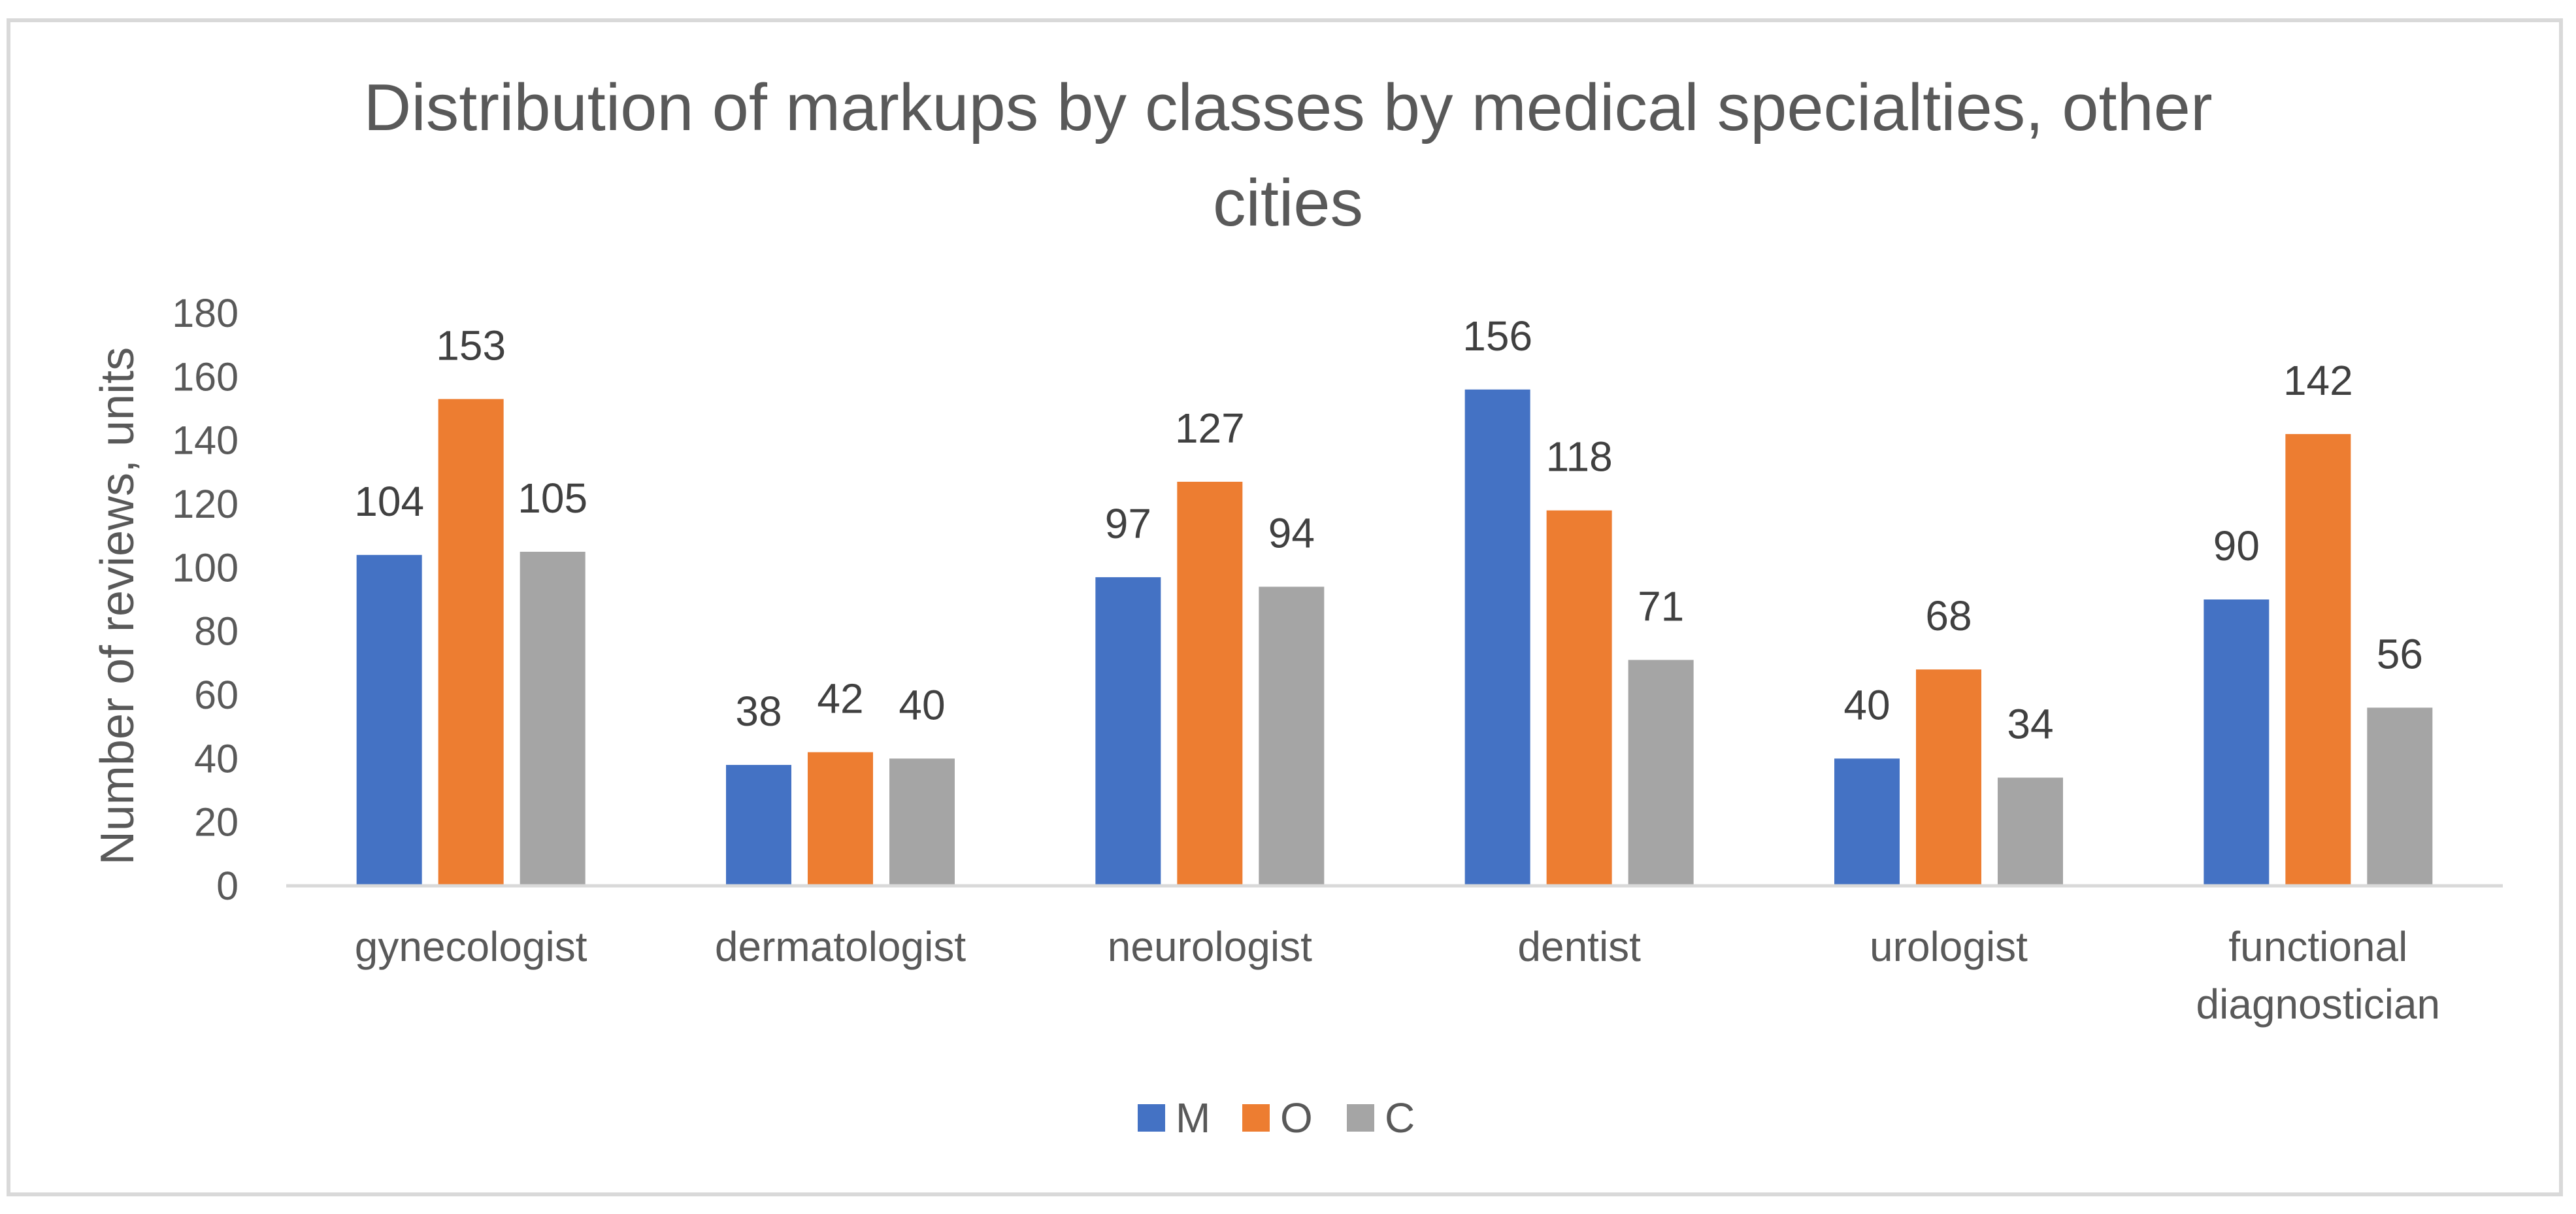 The height and width of the screenshot is (1214, 2576). What do you see at coordinates (205, 599) in the screenshot?
I see `y-axis-ticks: 0 20 40 60 80 100 120 140 160 180` at bounding box center [205, 599].